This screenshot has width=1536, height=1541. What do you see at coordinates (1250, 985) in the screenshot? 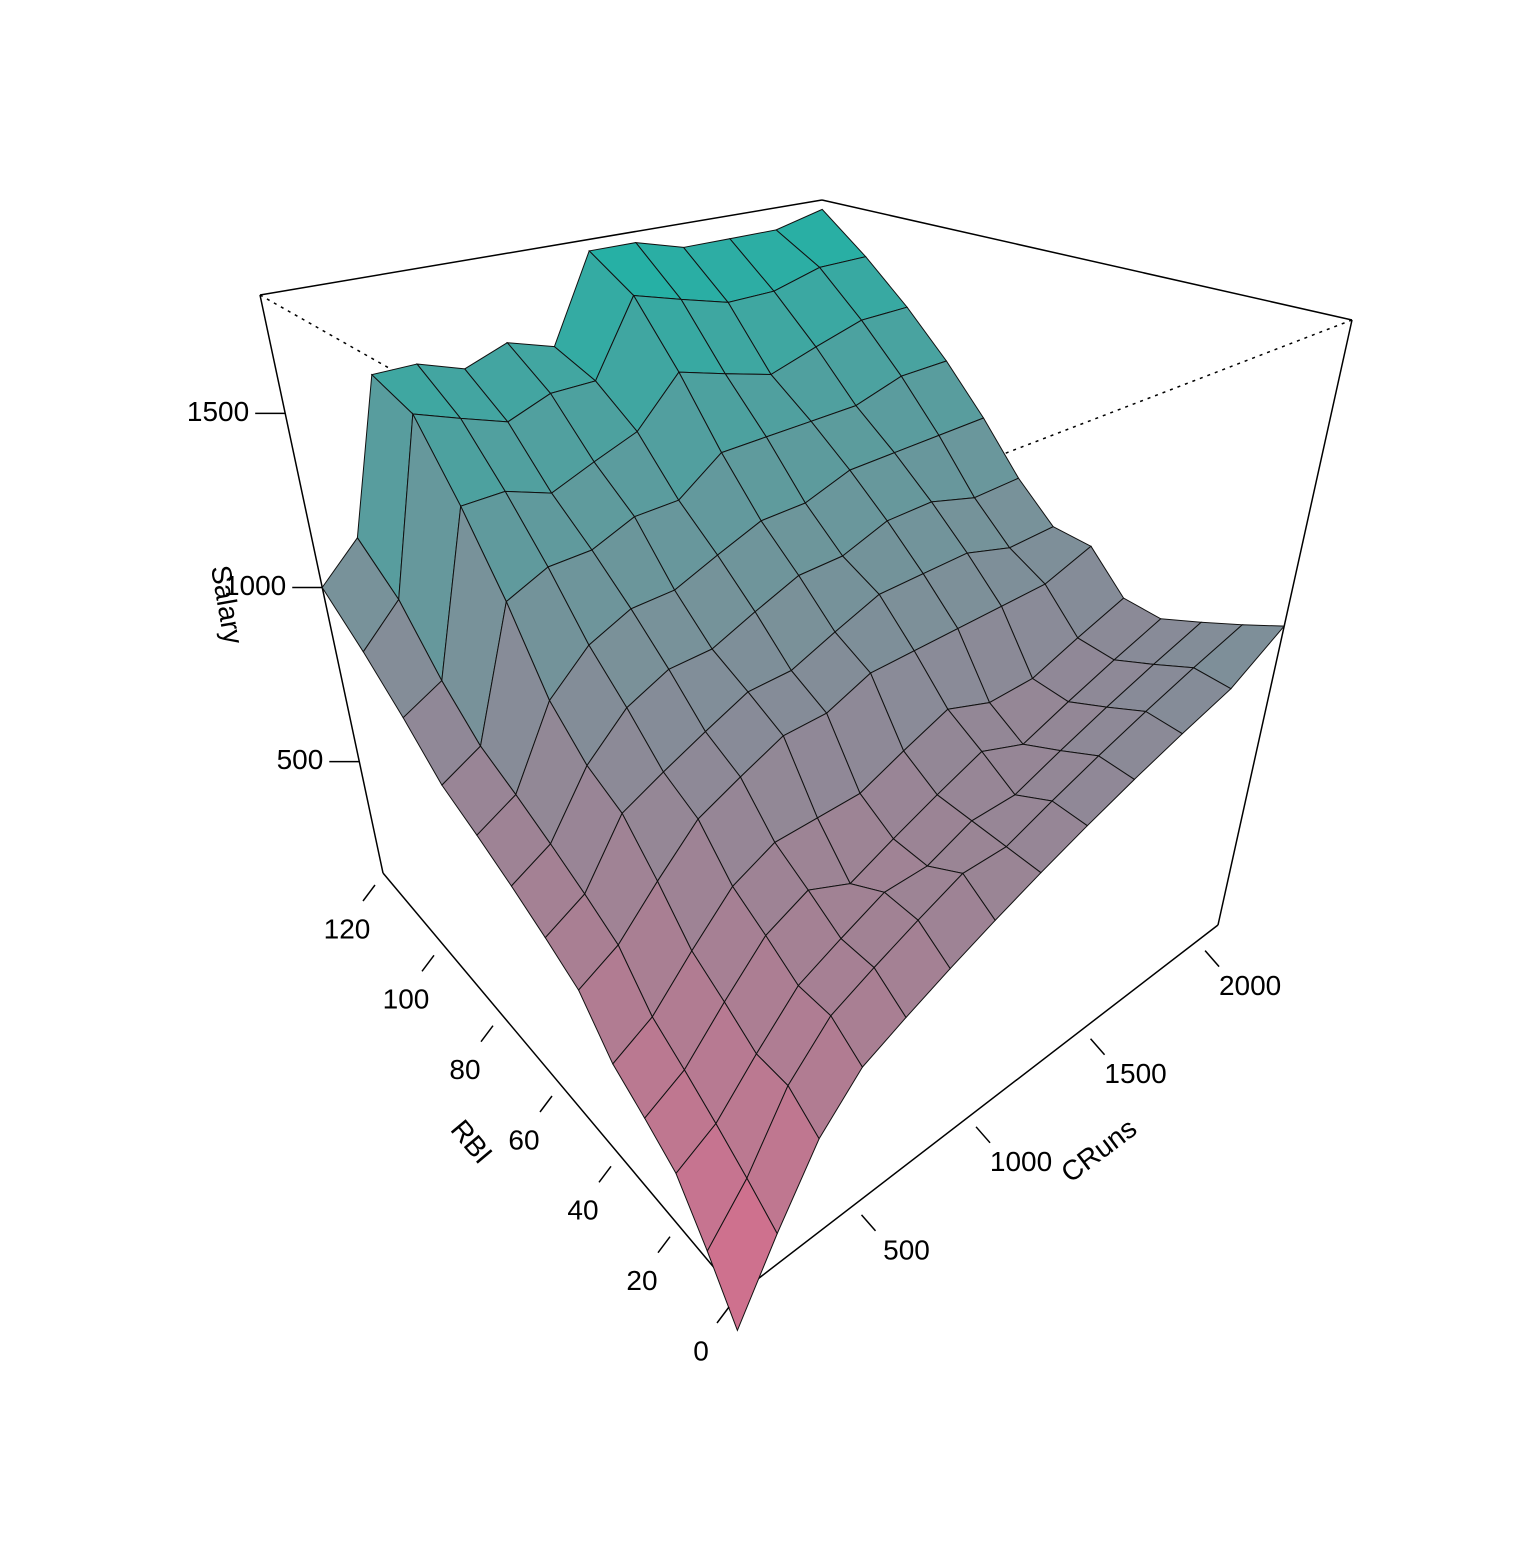
I see `y-tick-label: 2000` at bounding box center [1250, 985].